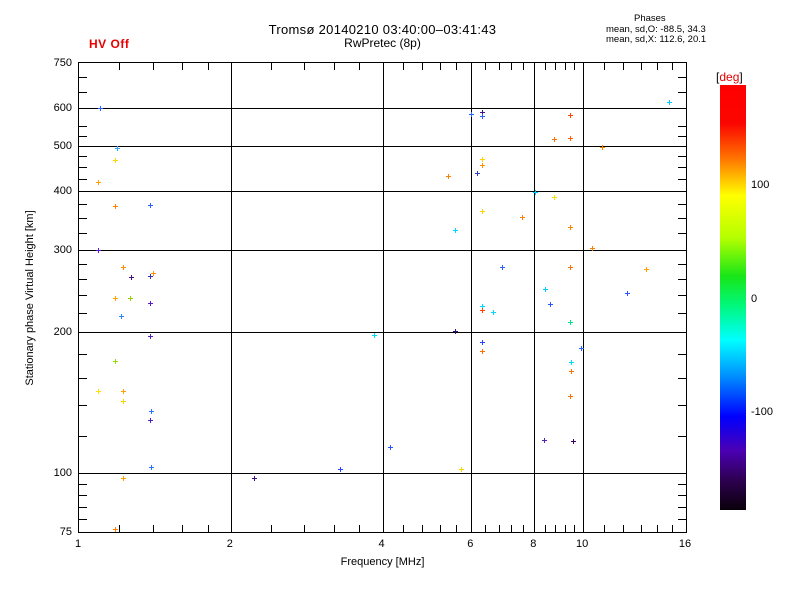  Describe the element at coordinates (773, 297) in the screenshot. I see `colorbar-tick-labels: 100 0 -100` at that location.